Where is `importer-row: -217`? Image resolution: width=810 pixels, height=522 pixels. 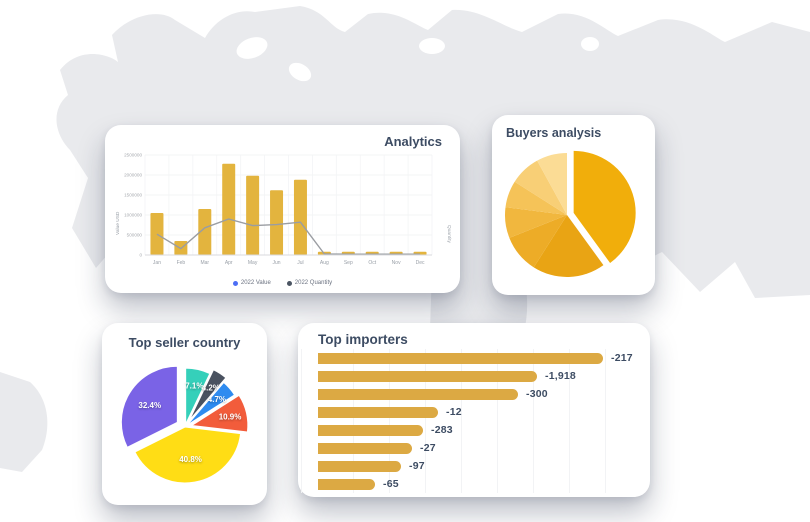 importer-row: -217 is located at coordinates (468, 358).